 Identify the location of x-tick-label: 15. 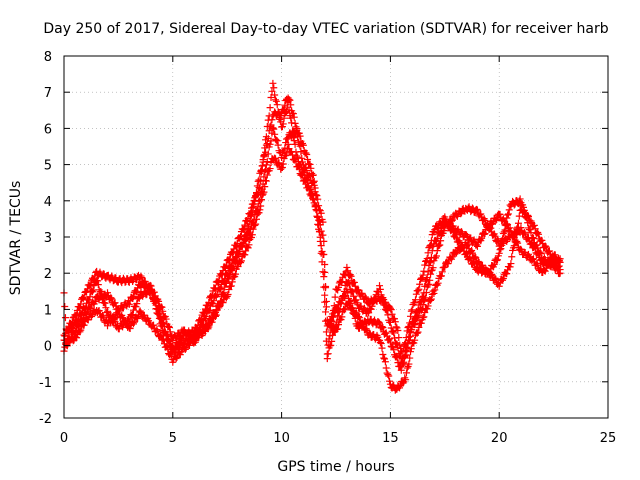
(390, 438).